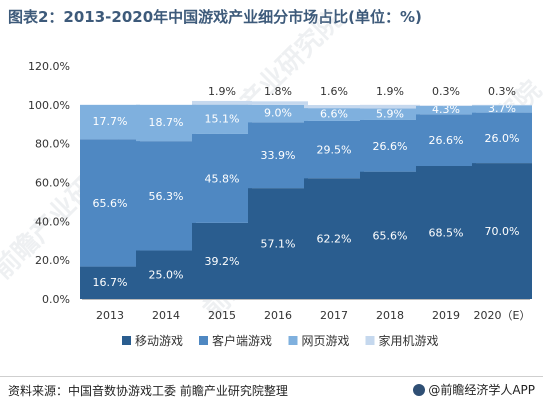  What do you see at coordinates (52, 260) in the screenshot?
I see `y-tick-label: 20.0%` at bounding box center [52, 260].